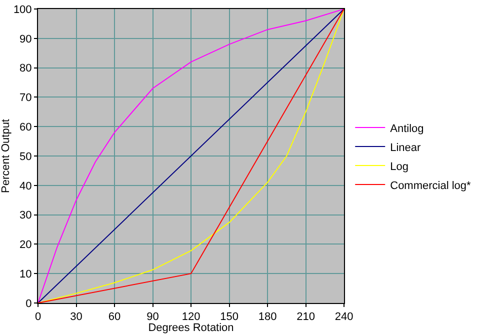 The image size is (486, 334). What do you see at coordinates (26, 98) in the screenshot?
I see `y-tick-label: 70` at bounding box center [26, 98].